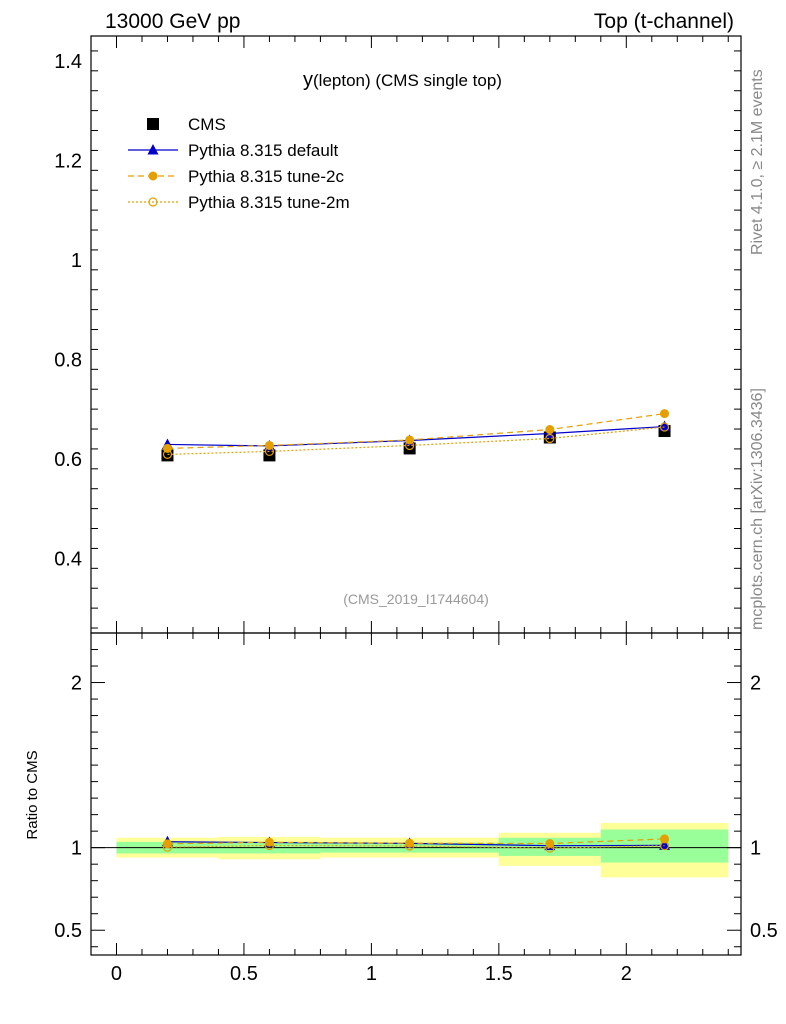 The height and width of the screenshot is (1024, 786). What do you see at coordinates (68, 460) in the screenshot?
I see `ytick-main-label: 0.6` at bounding box center [68, 460].